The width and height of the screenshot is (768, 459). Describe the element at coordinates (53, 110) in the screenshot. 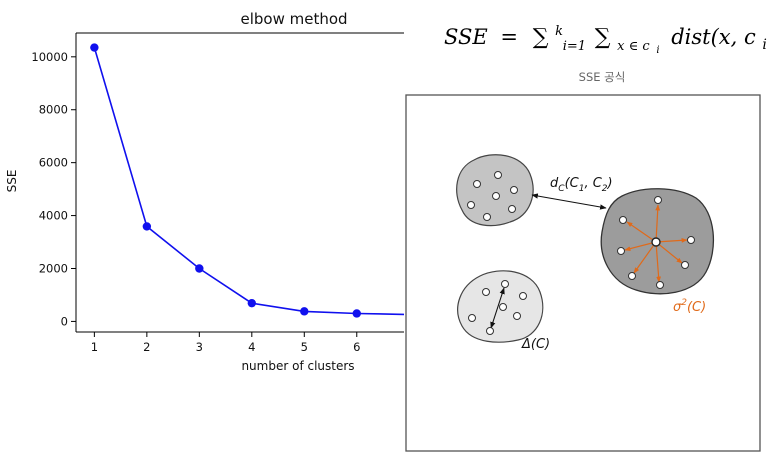

I see `y-tick-label: 8000` at that location.